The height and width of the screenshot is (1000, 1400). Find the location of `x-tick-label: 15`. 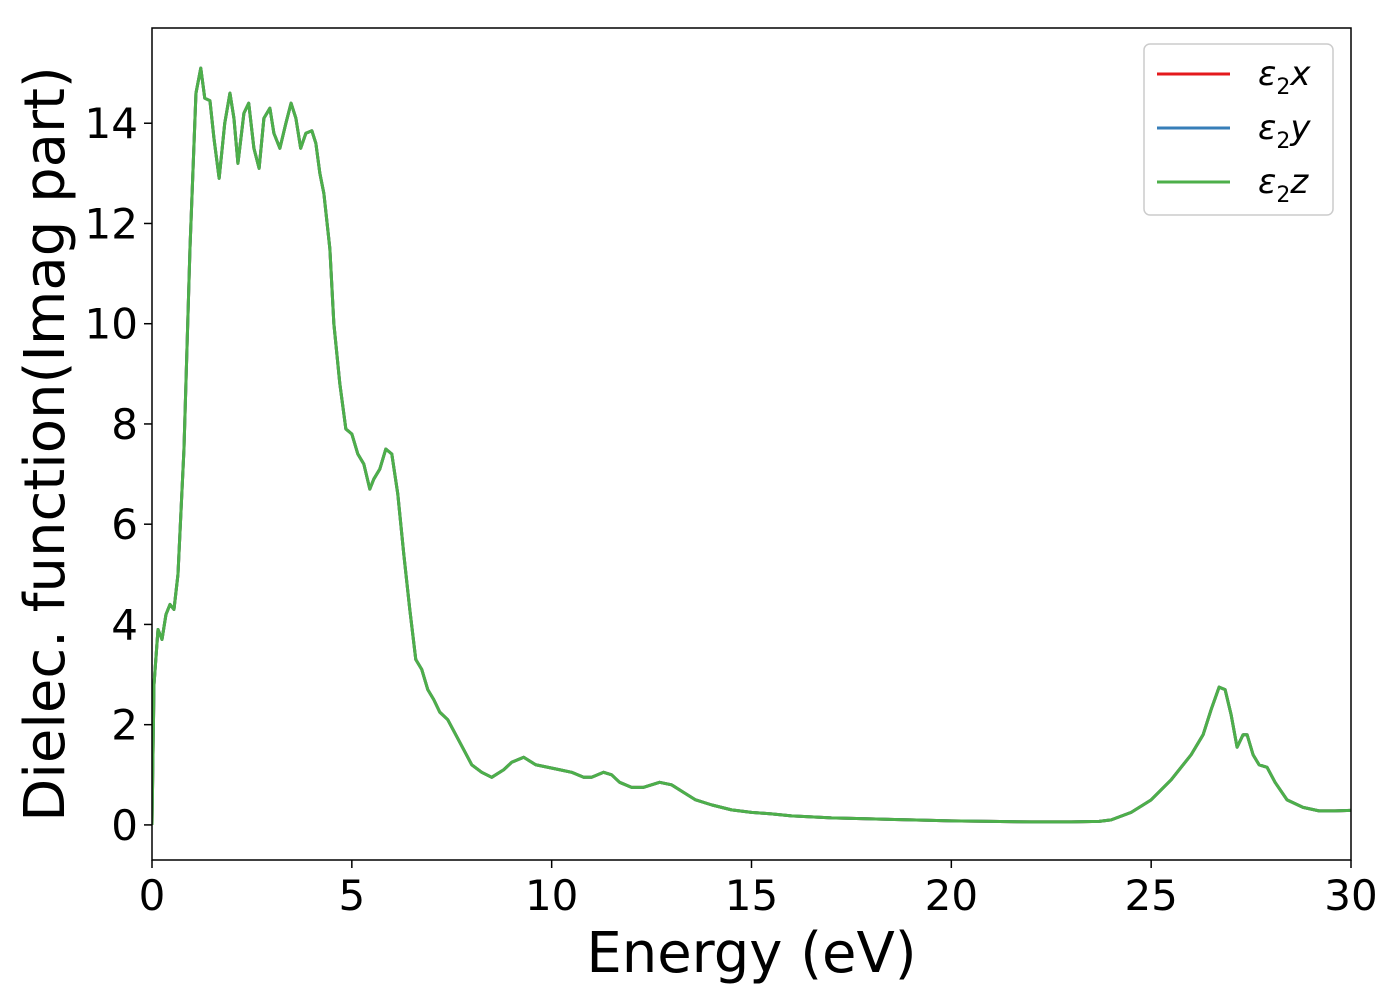

x-tick-label: 15 is located at coordinates (751, 895).